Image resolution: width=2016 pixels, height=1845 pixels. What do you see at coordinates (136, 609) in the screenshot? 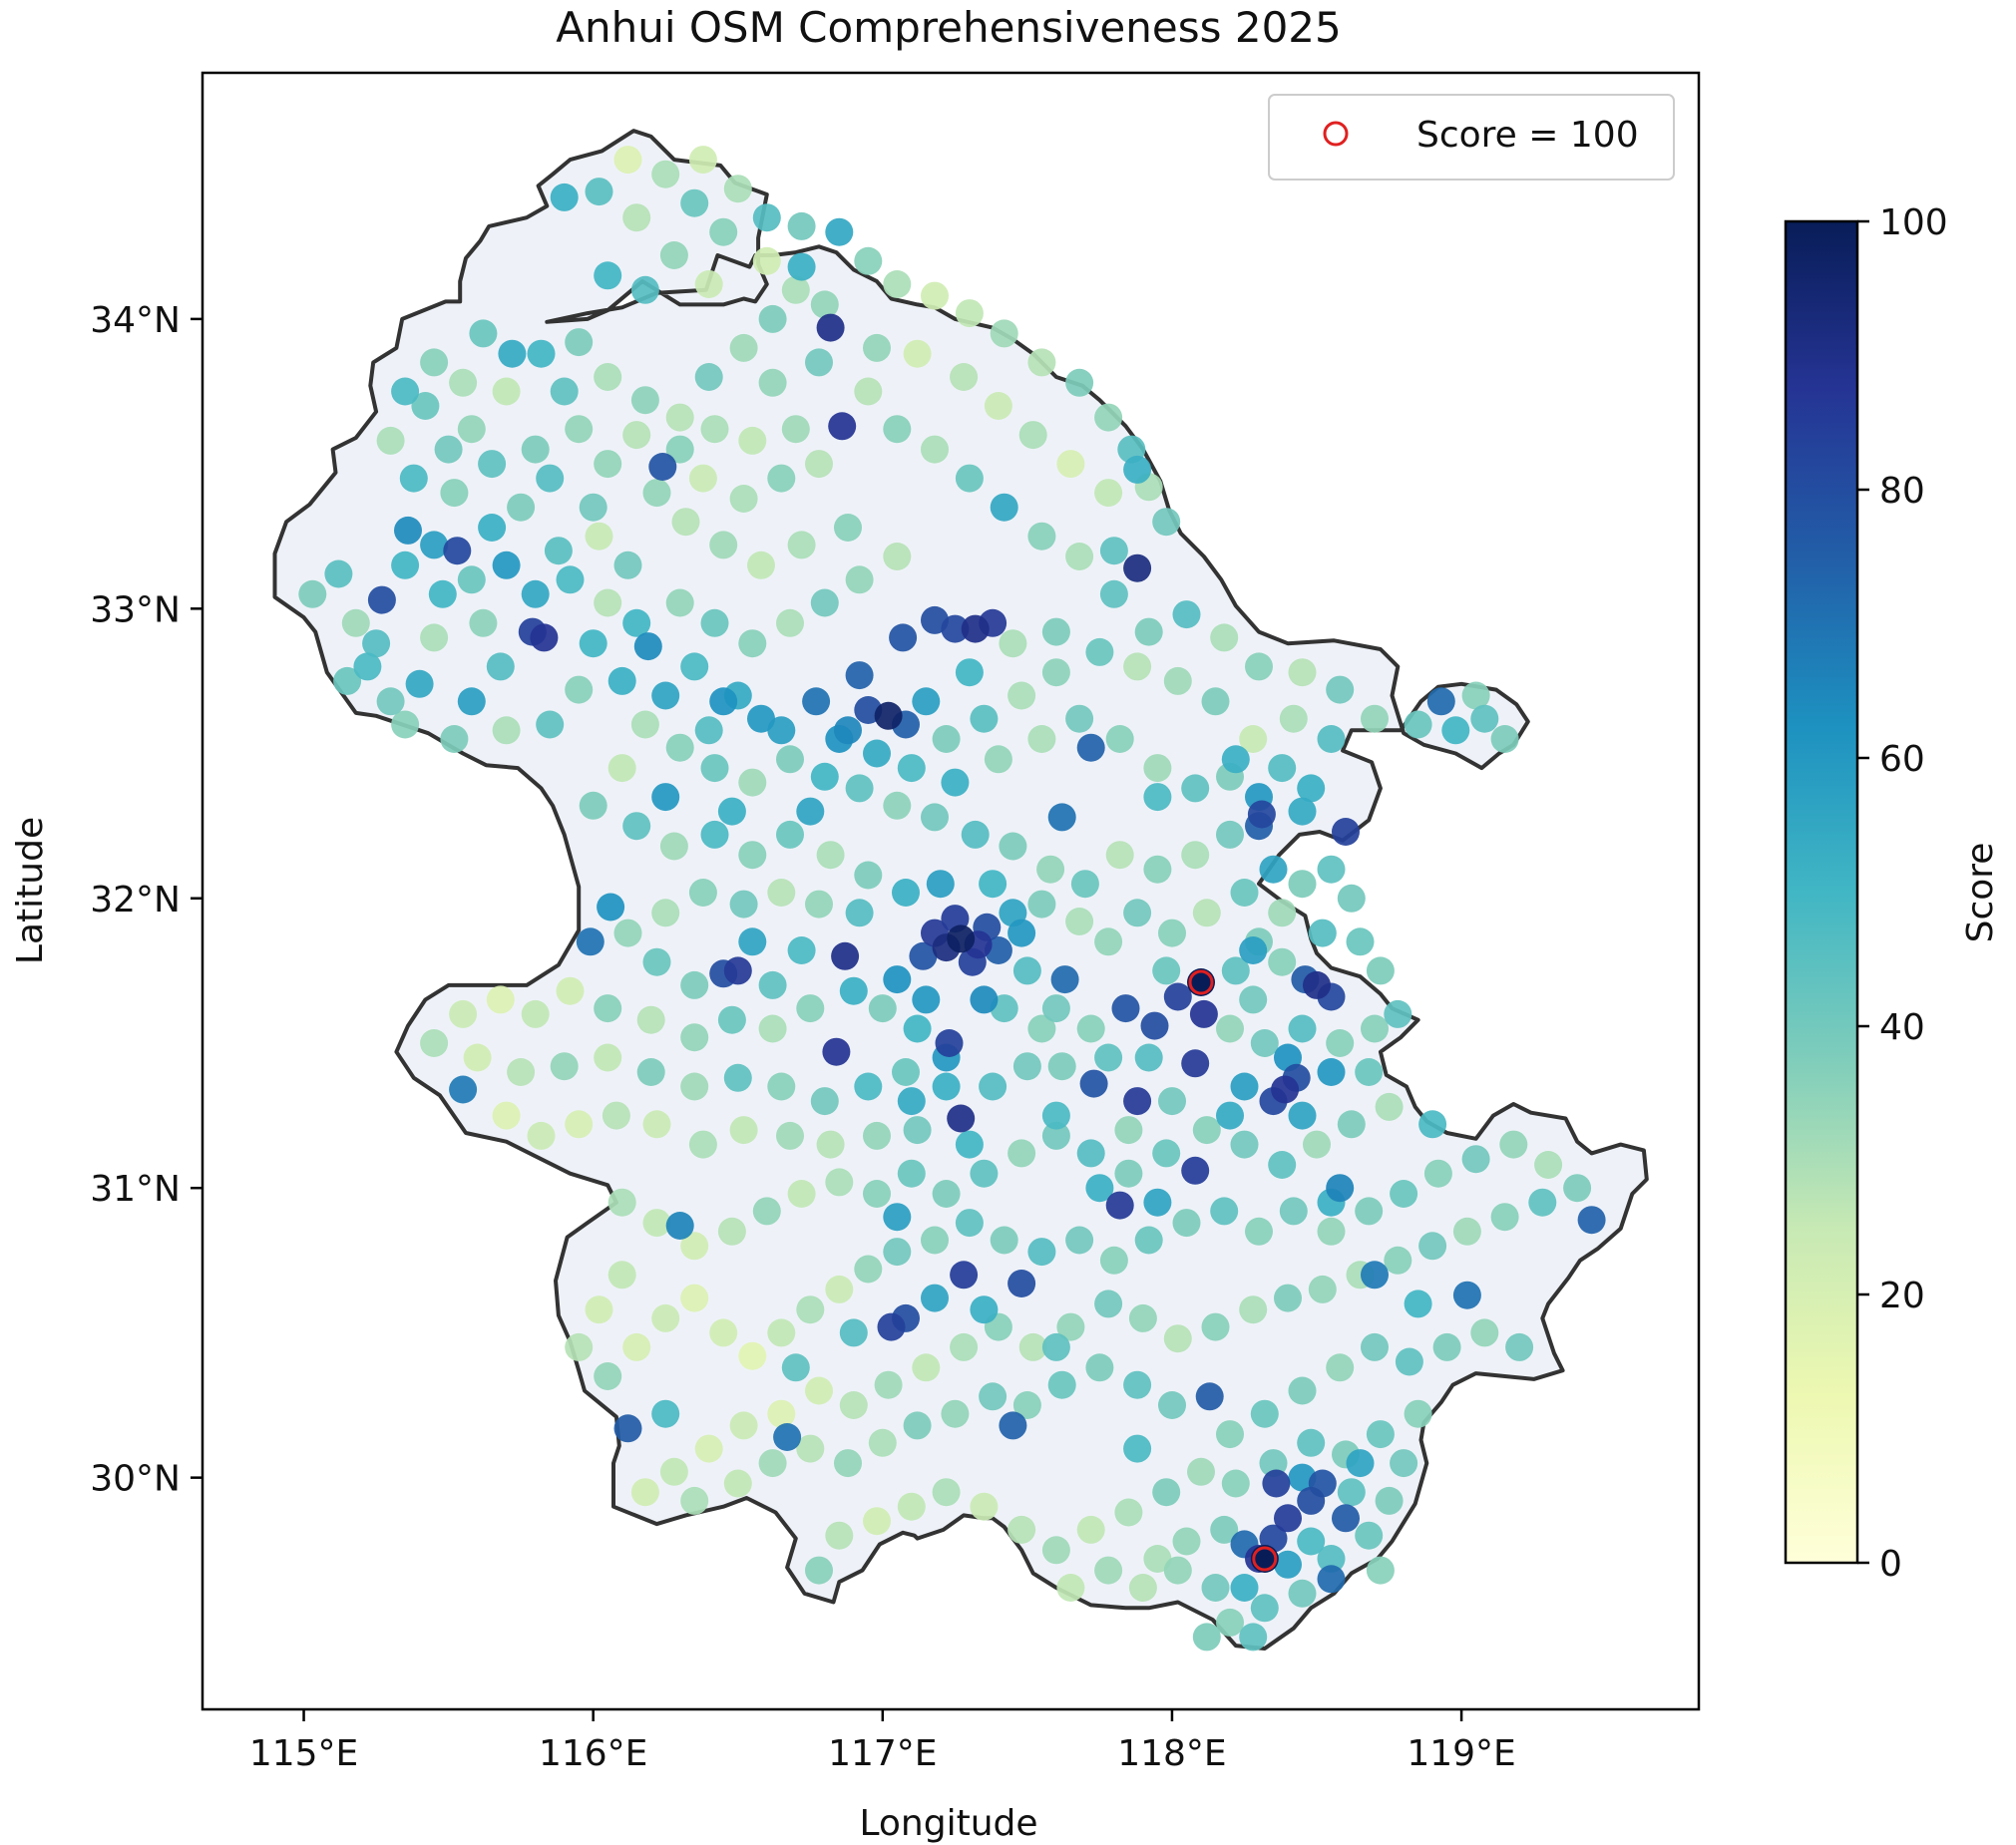
I see `y-tick-label: 33°N` at bounding box center [136, 609].